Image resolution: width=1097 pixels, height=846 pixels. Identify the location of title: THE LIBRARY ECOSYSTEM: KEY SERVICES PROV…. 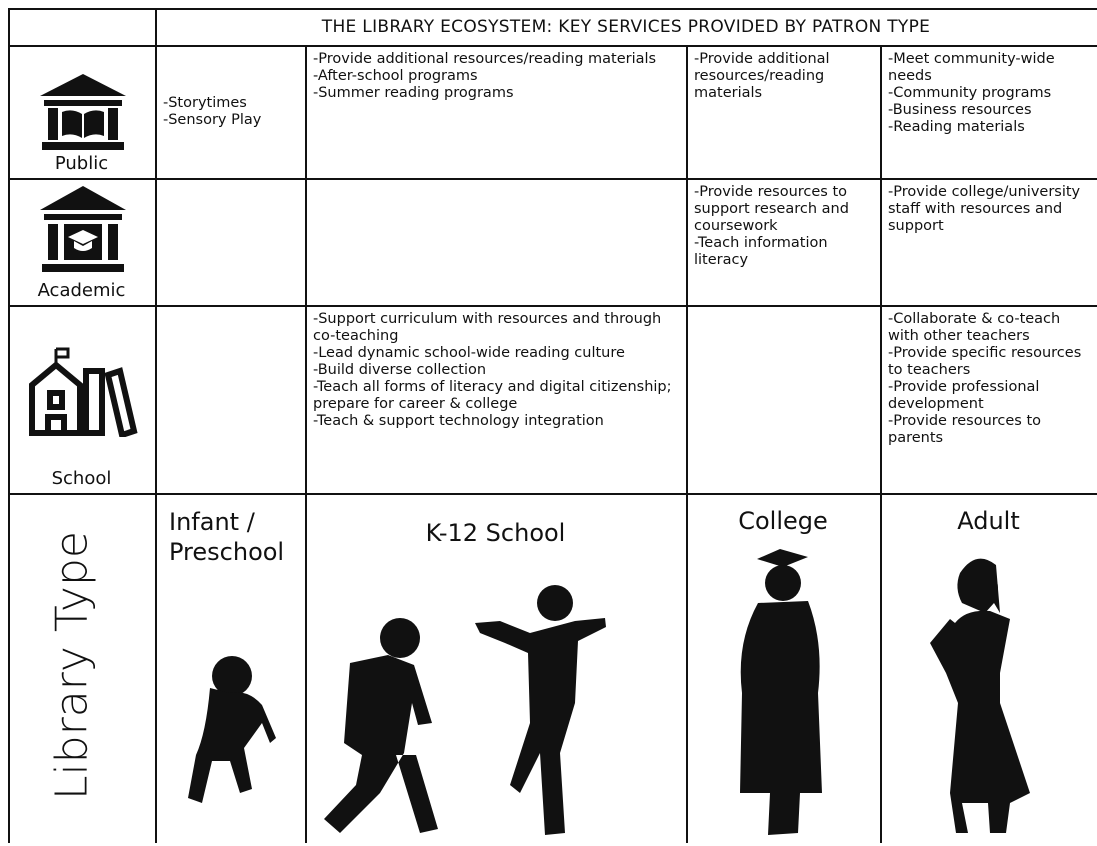
(626, 26).